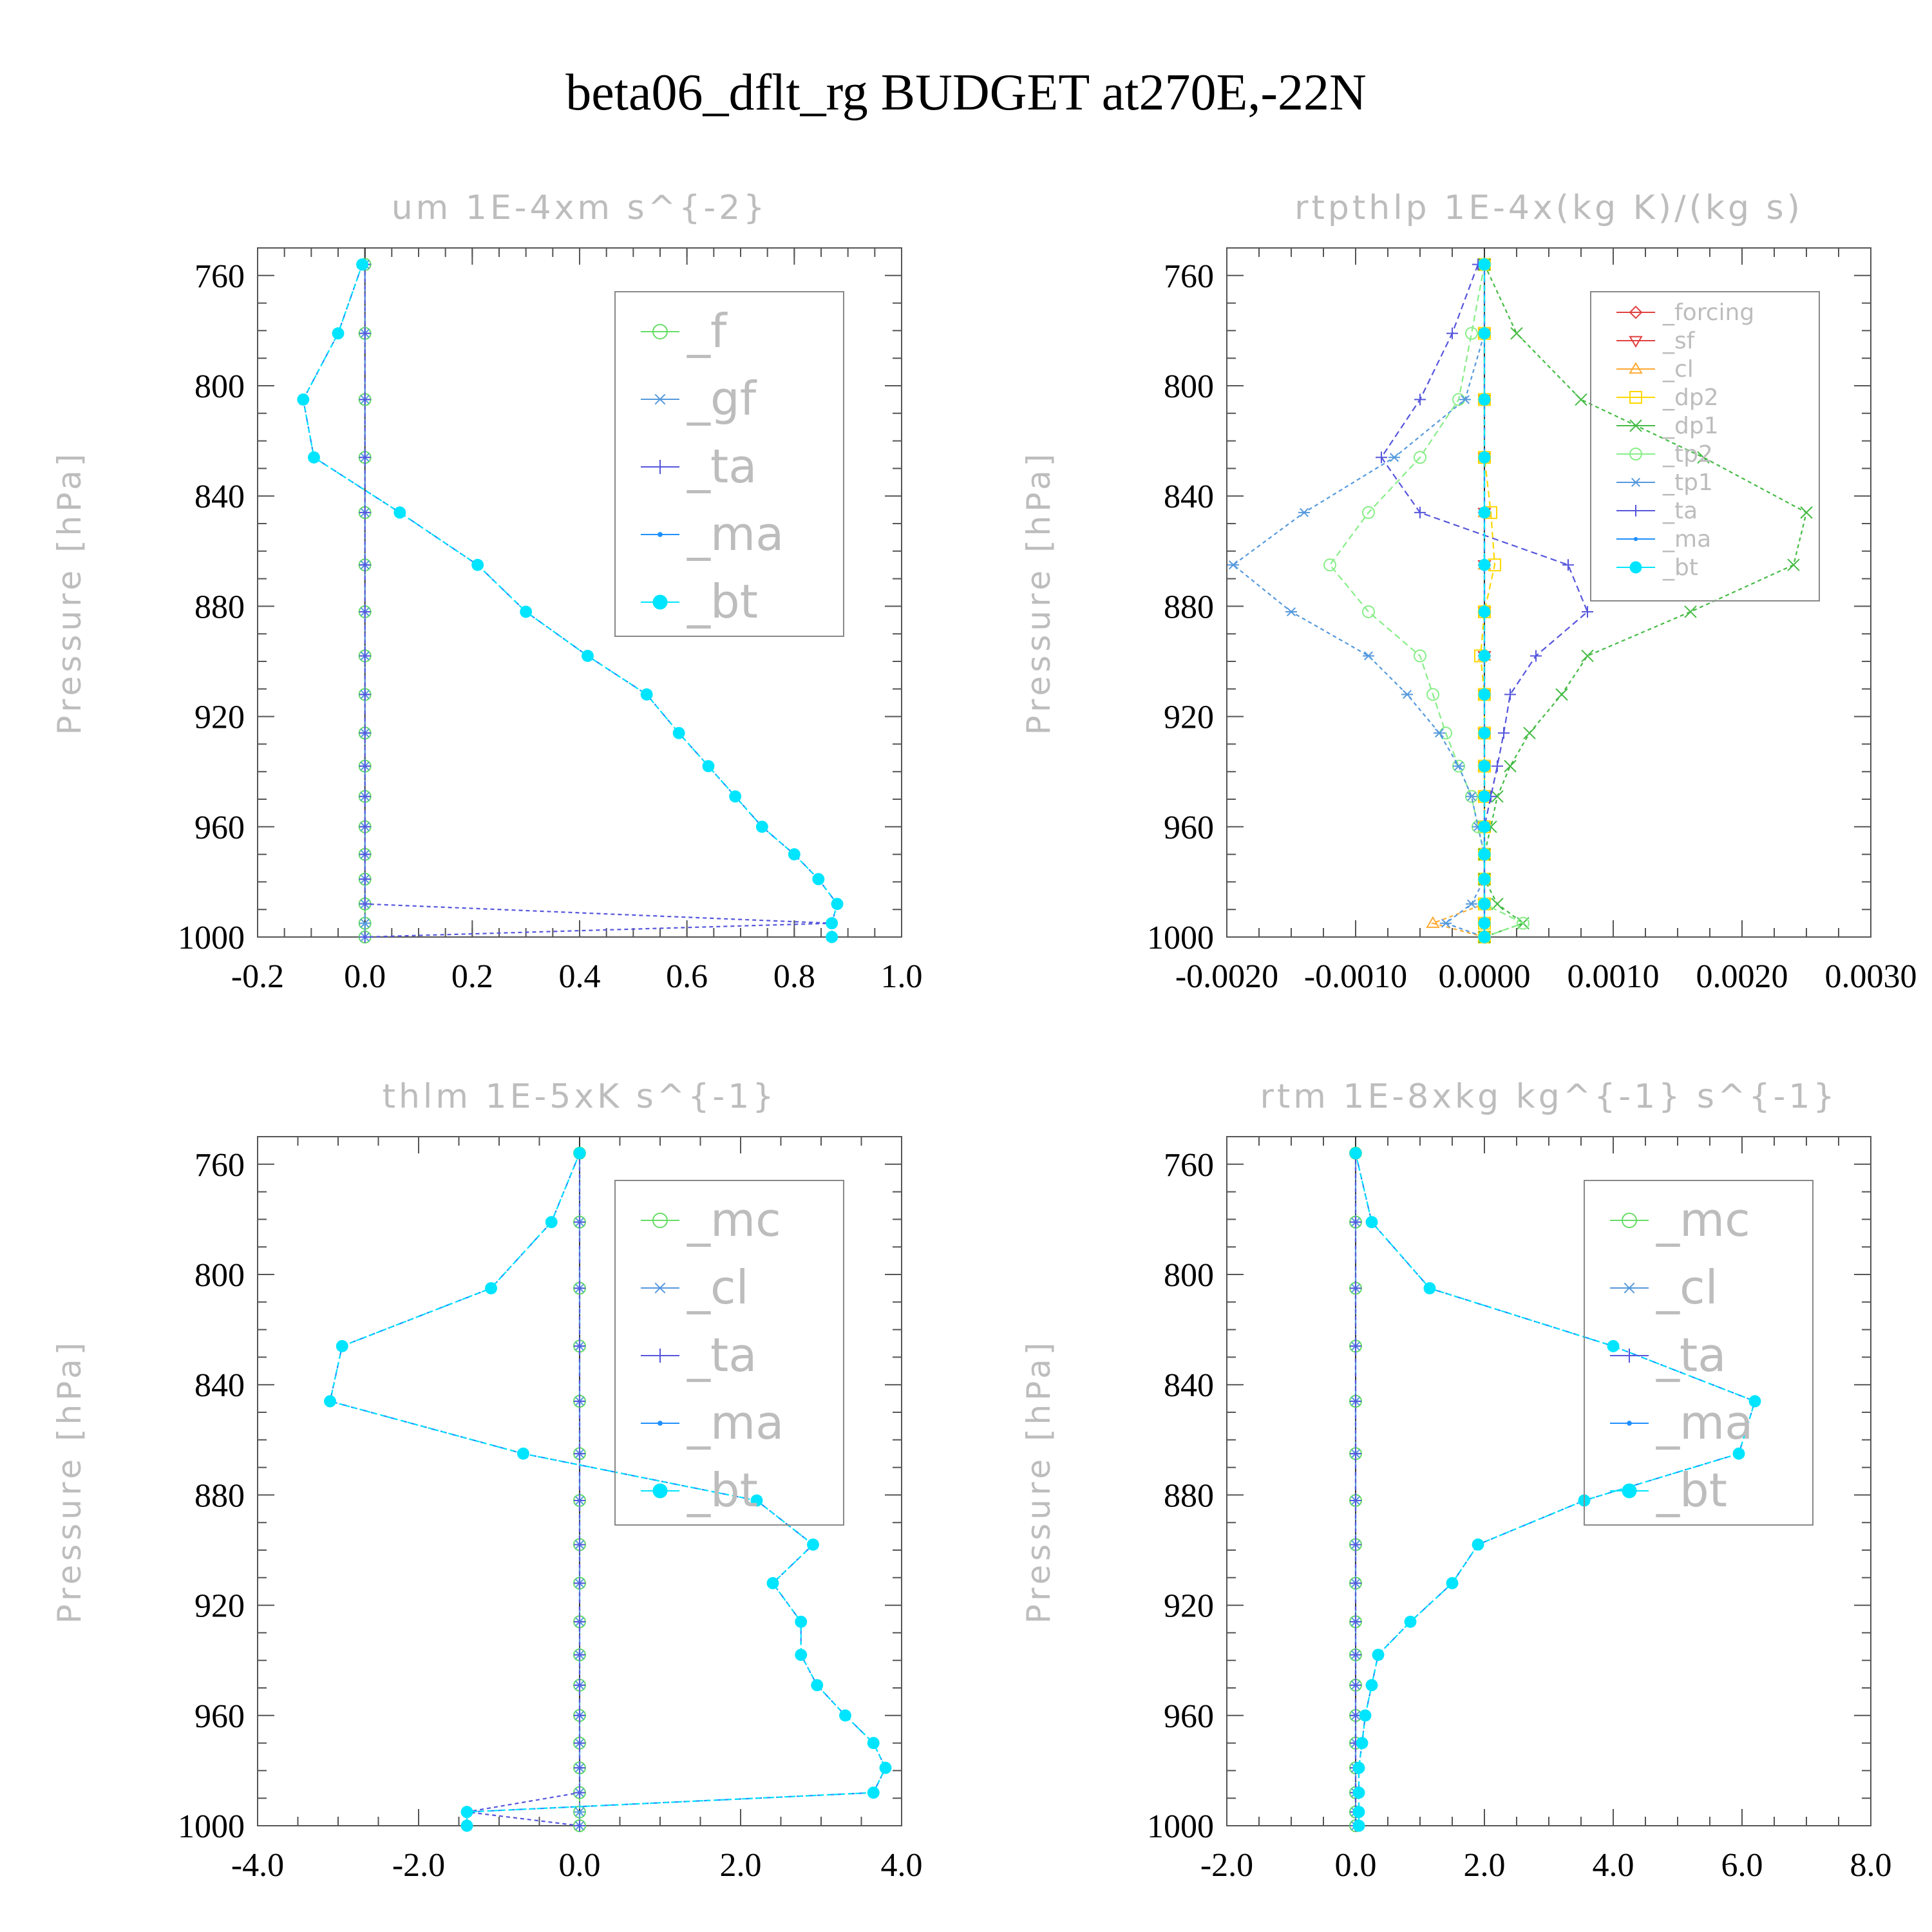 The width and height of the screenshot is (1932, 1932). Describe the element at coordinates (1690, 398) in the screenshot. I see `legend-entry: _dp2` at that location.